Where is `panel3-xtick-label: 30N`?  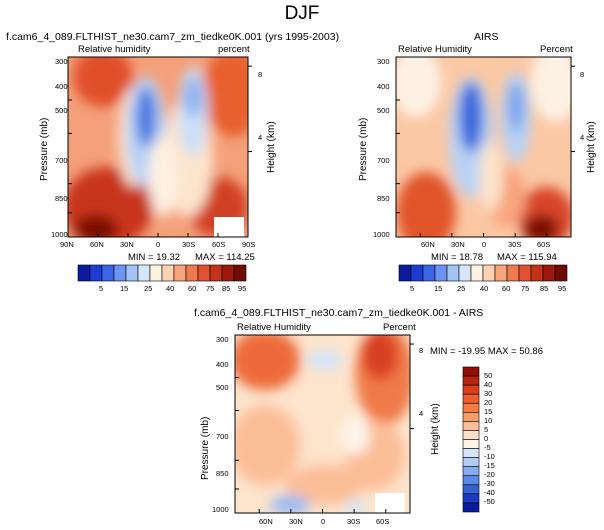
panel3-xtick-label: 30N is located at coordinates (296, 521).